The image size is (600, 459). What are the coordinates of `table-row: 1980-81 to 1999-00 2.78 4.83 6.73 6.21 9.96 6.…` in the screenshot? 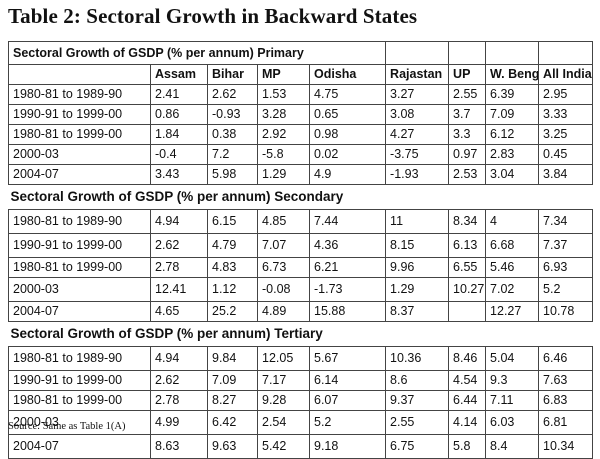 It's located at (301, 267).